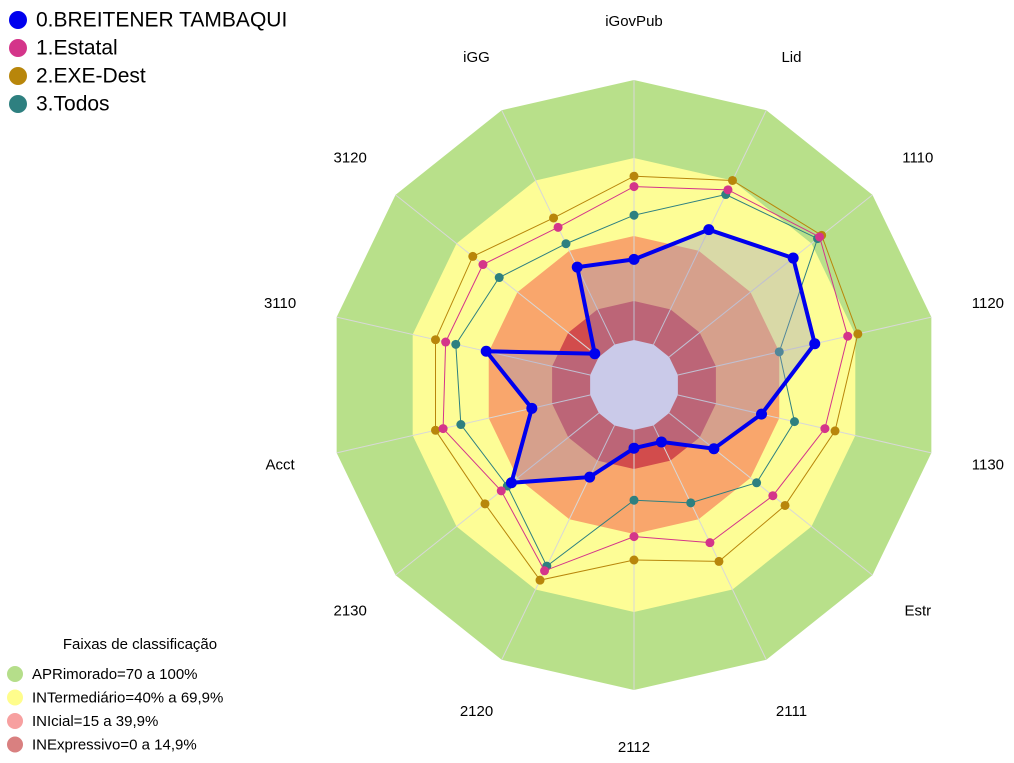  Describe the element at coordinates (634, 747) in the screenshot. I see `axis-label: 2112` at that location.